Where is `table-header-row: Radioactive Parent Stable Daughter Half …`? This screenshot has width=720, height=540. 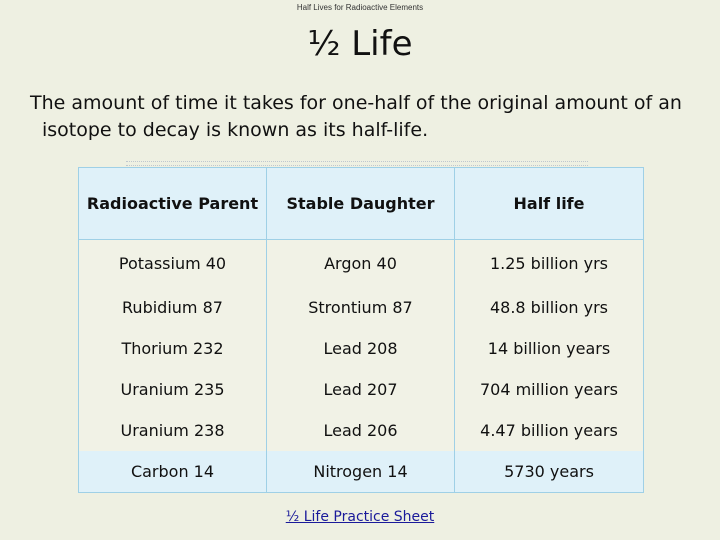 table-header-row: Radioactive Parent Stable Daughter Half … is located at coordinates (361, 203).